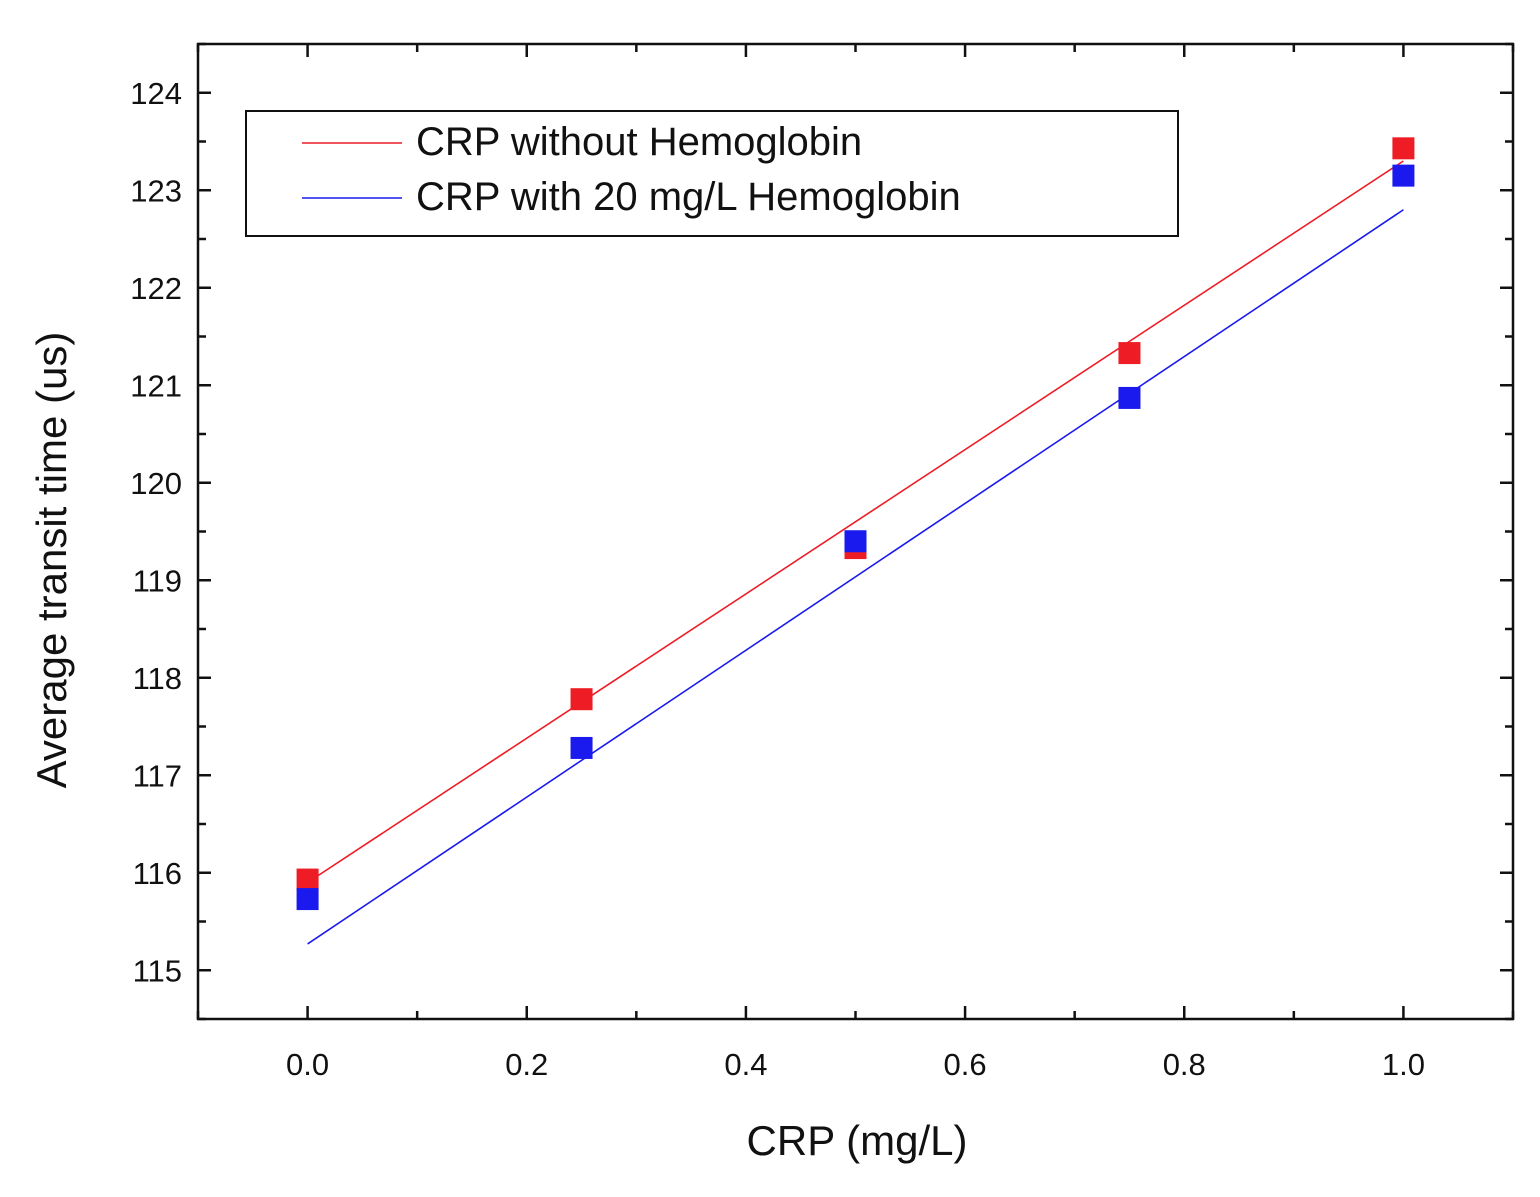  Describe the element at coordinates (157, 970) in the screenshot. I see `y-tick-label: 115` at that location.